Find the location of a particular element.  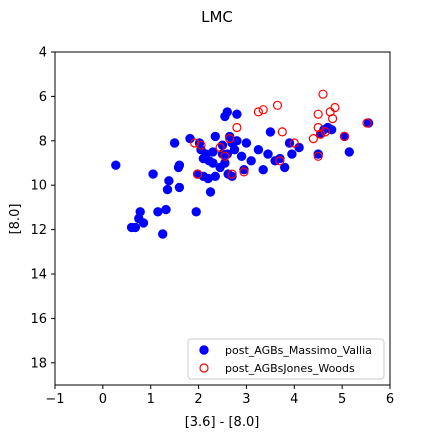

y-tick-label: 14 is located at coordinates (38, 275).